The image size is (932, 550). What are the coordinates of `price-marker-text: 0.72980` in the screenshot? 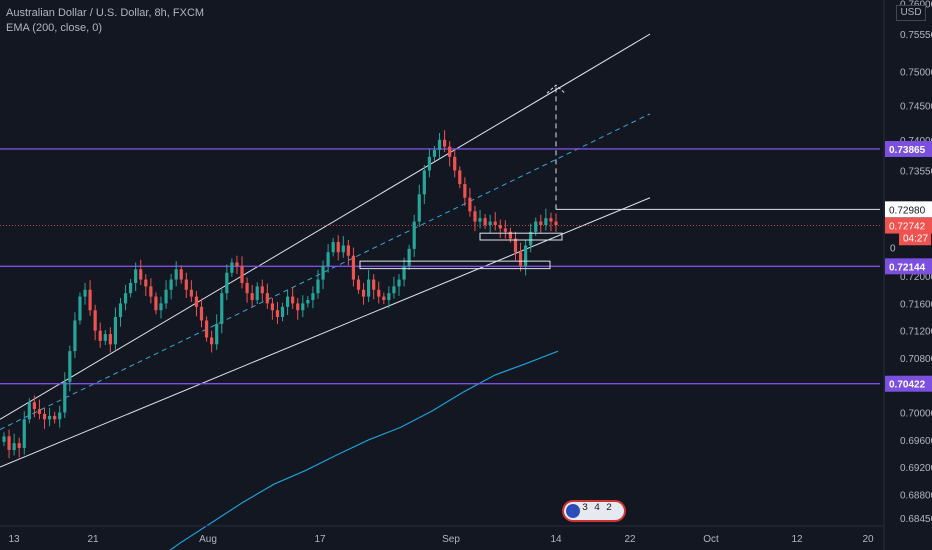 It's located at (907, 210).